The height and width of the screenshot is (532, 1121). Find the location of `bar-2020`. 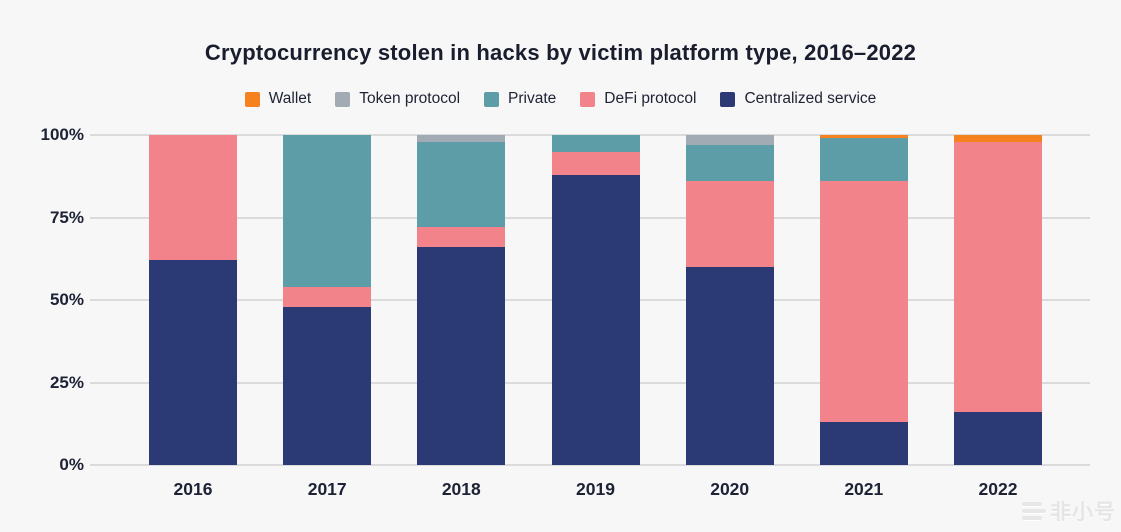

bar-2020 is located at coordinates (729, 300).